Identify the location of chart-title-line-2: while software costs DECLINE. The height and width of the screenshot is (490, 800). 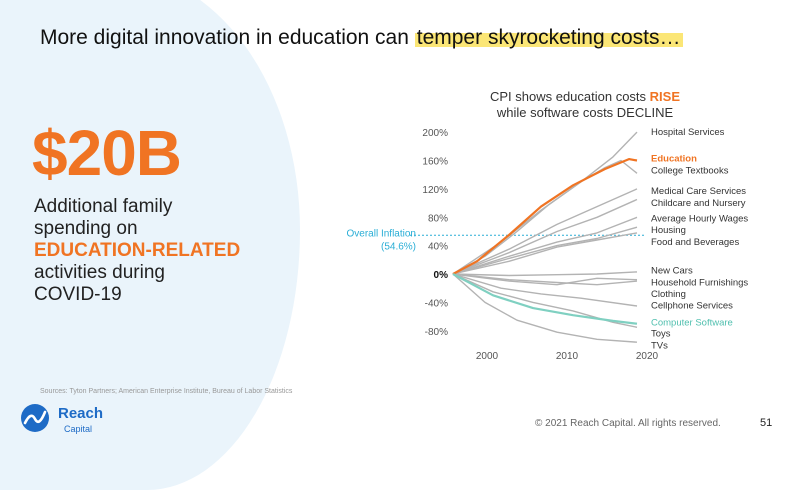
(585, 112).